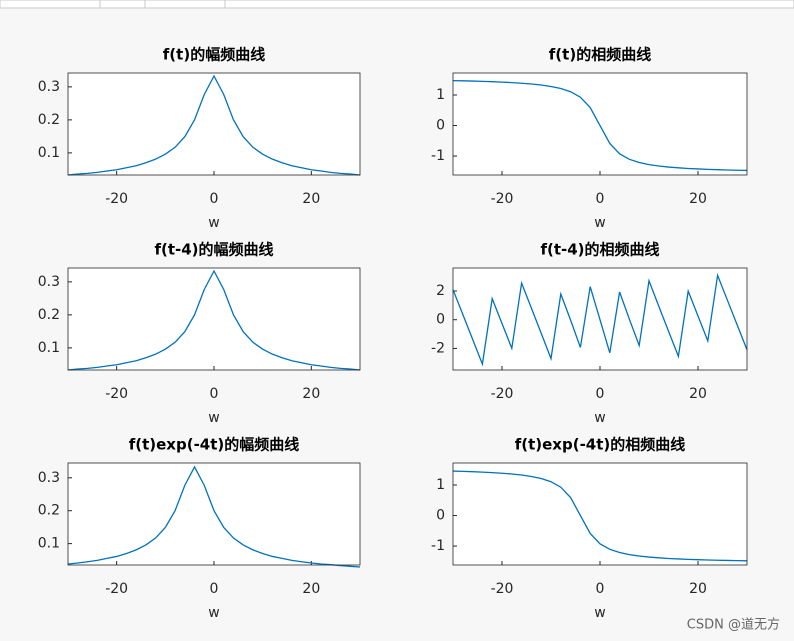  What do you see at coordinates (397, 4) in the screenshot?
I see `toolbar` at bounding box center [397, 4].